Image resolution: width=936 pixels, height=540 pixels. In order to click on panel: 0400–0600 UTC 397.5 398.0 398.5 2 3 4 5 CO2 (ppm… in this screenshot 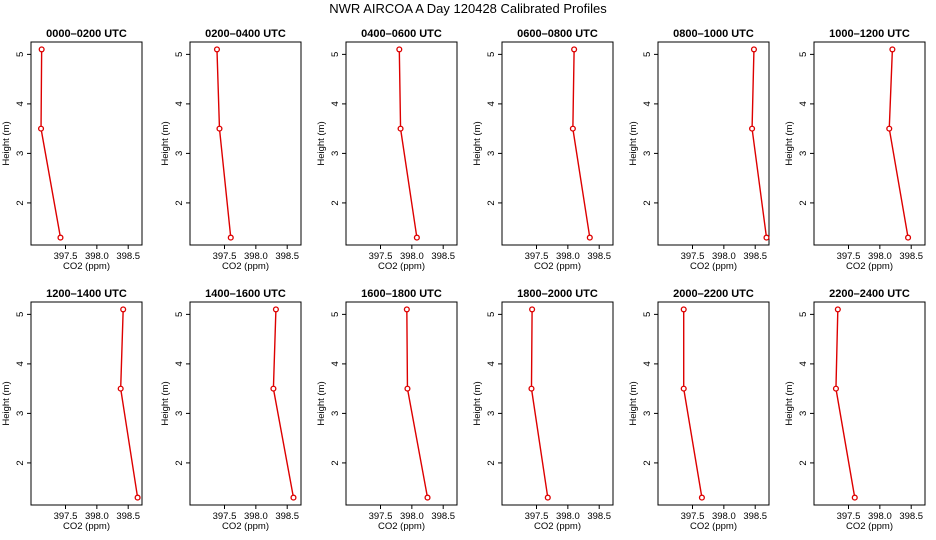, I will do `click(387, 150)`.